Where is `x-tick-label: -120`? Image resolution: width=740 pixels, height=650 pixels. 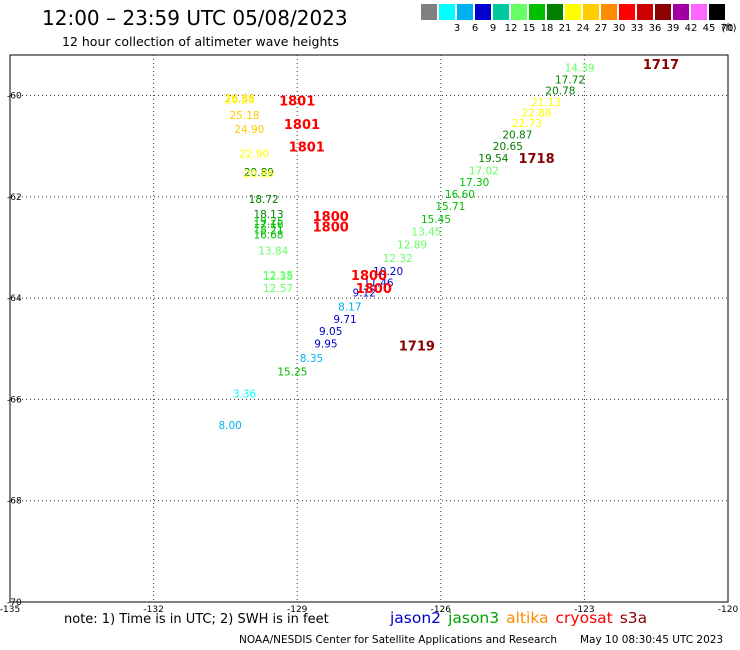 x-tick-label: -120 is located at coordinates (728, 610).